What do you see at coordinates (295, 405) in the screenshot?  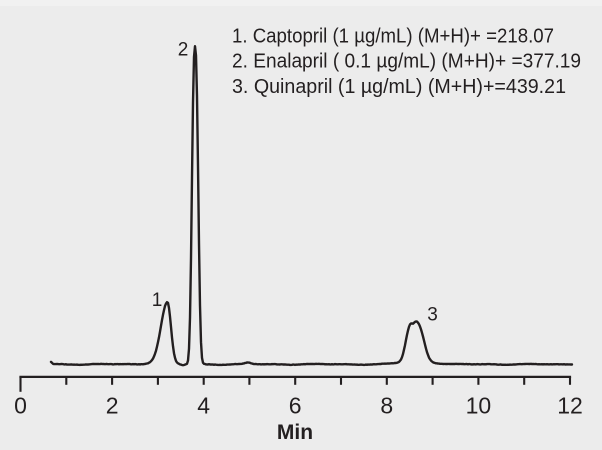 I see `svg-text: 6` at bounding box center [295, 405].